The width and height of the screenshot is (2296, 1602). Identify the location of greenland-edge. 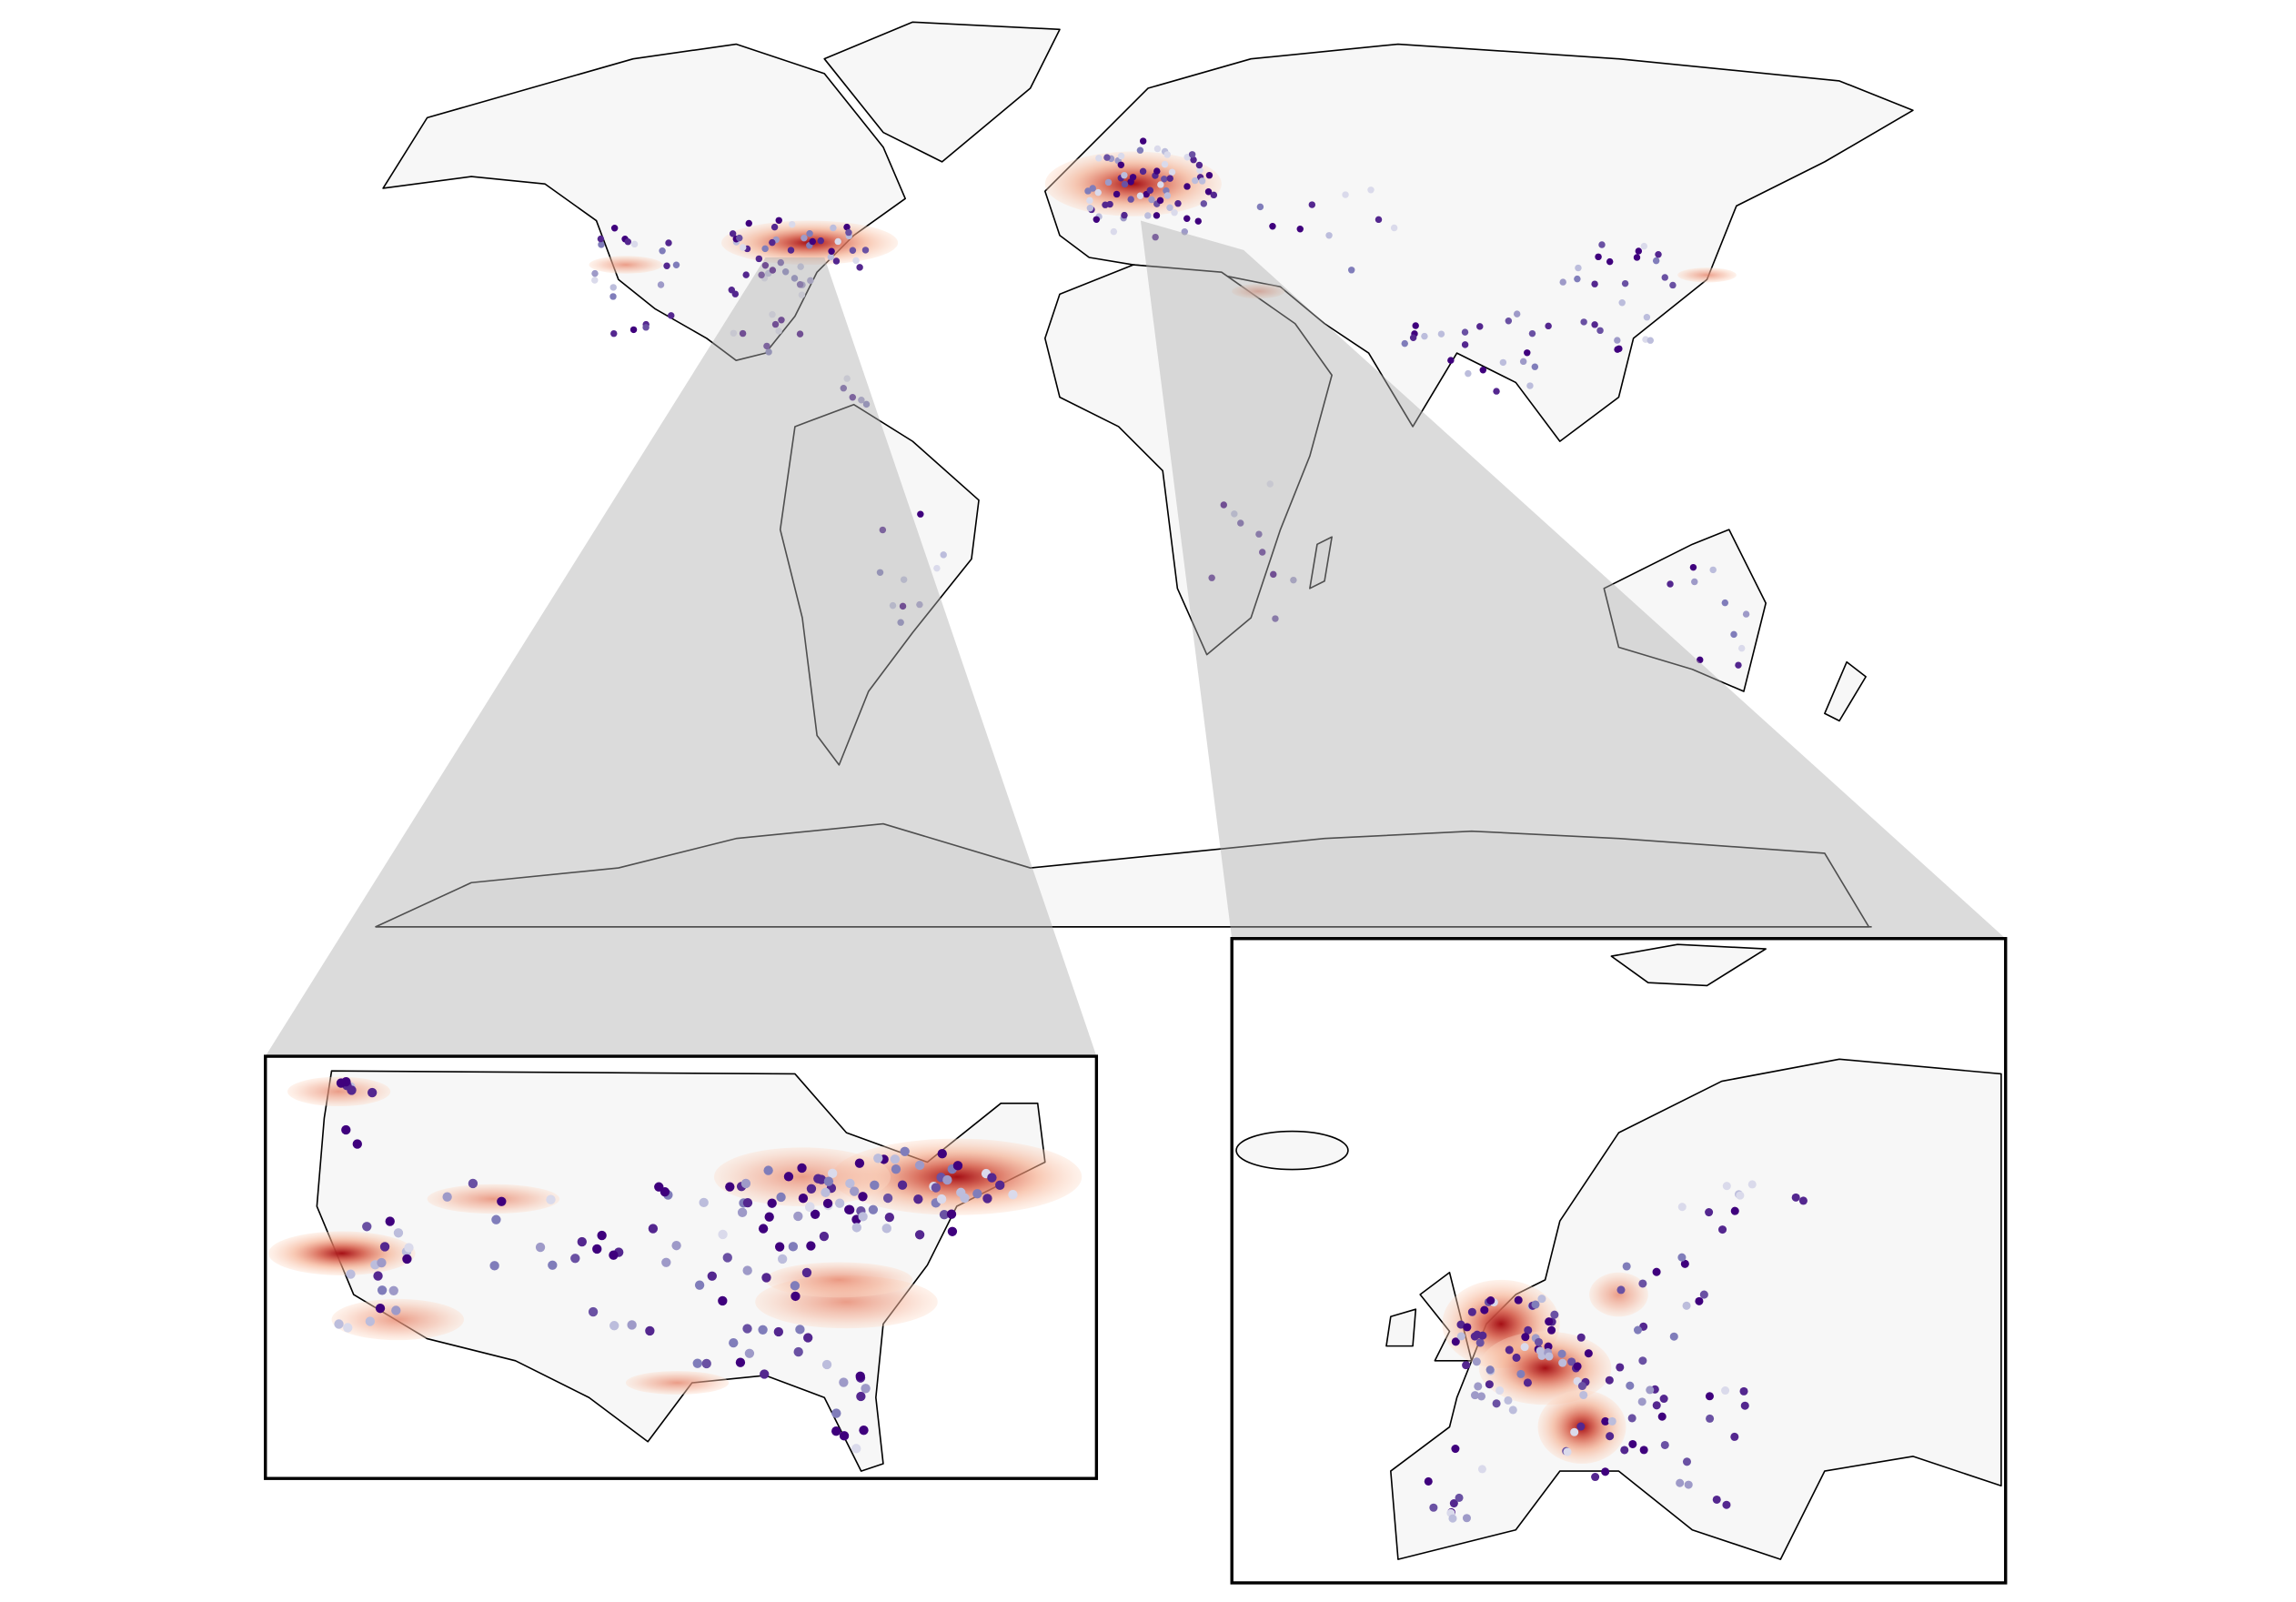
(1688, 965).